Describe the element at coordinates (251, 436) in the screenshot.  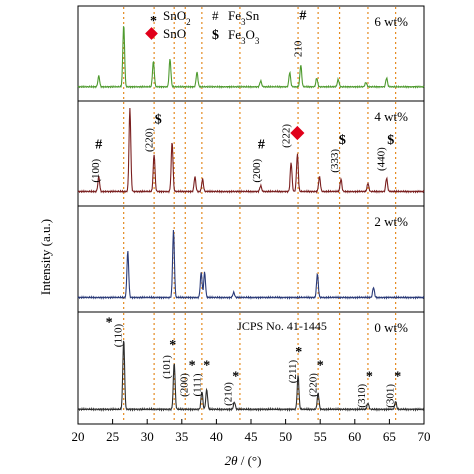
I see `x-tick-label: 45` at that location.